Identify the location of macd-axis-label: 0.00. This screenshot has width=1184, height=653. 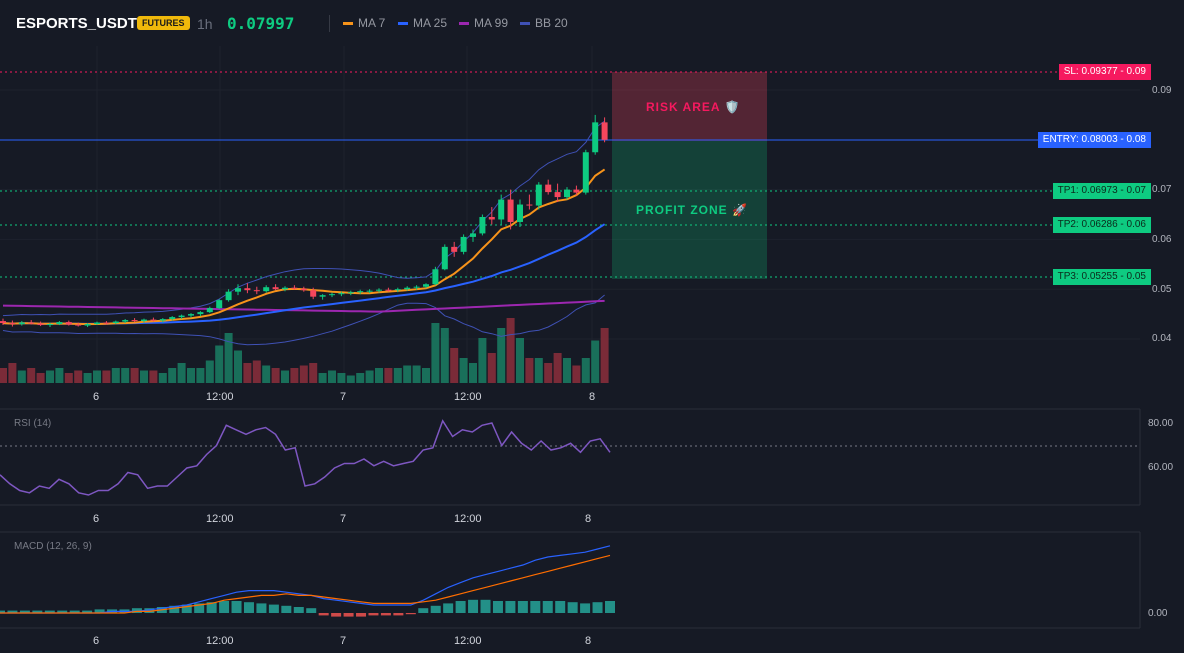
(1158, 613).